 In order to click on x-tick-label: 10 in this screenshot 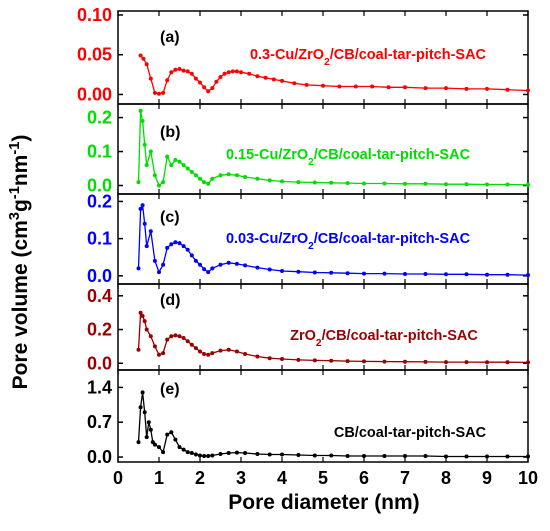, I will do `click(528, 478)`.